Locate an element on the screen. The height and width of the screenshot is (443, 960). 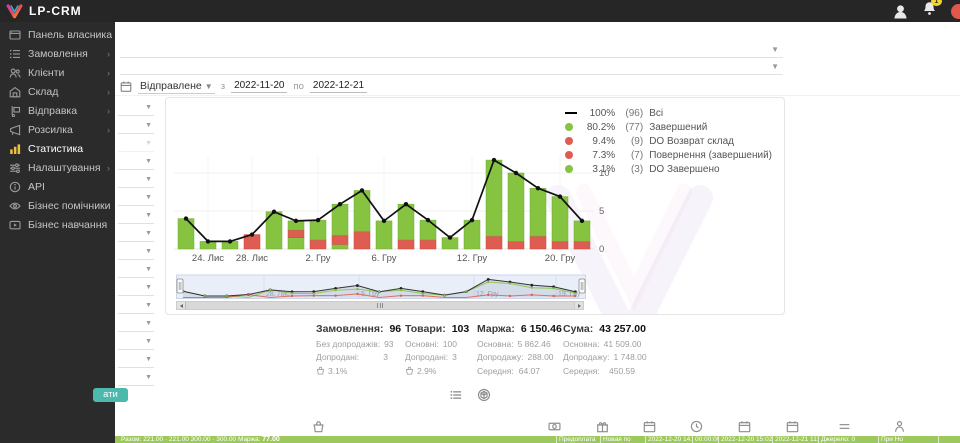
chart-scrollbar is located at coordinates (380, 305).